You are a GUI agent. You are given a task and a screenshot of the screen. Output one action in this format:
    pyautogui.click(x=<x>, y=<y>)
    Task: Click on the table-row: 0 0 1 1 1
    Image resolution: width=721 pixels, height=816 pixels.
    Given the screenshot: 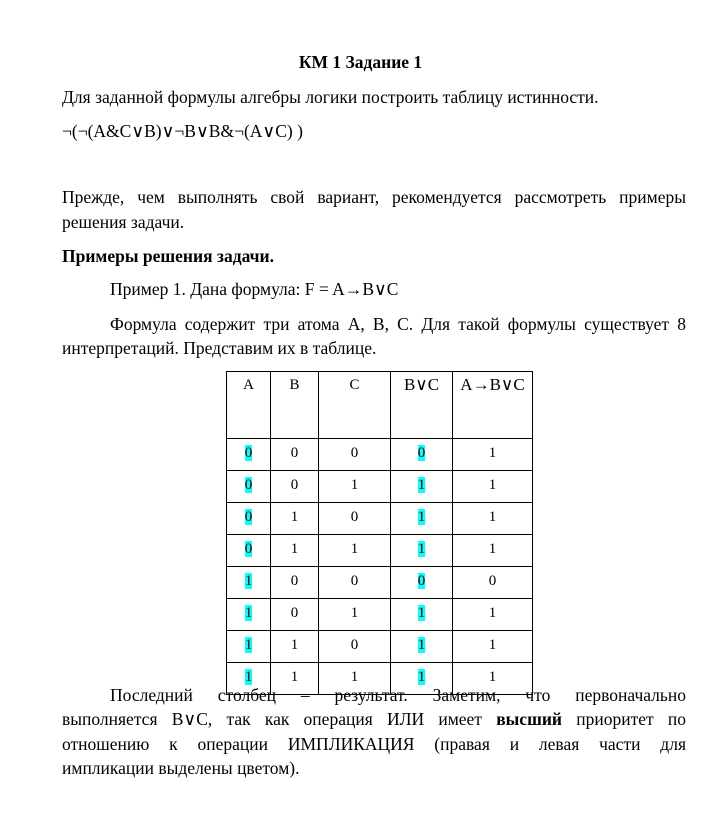 What is the action you would take?
    pyautogui.click(x=379, y=486)
    